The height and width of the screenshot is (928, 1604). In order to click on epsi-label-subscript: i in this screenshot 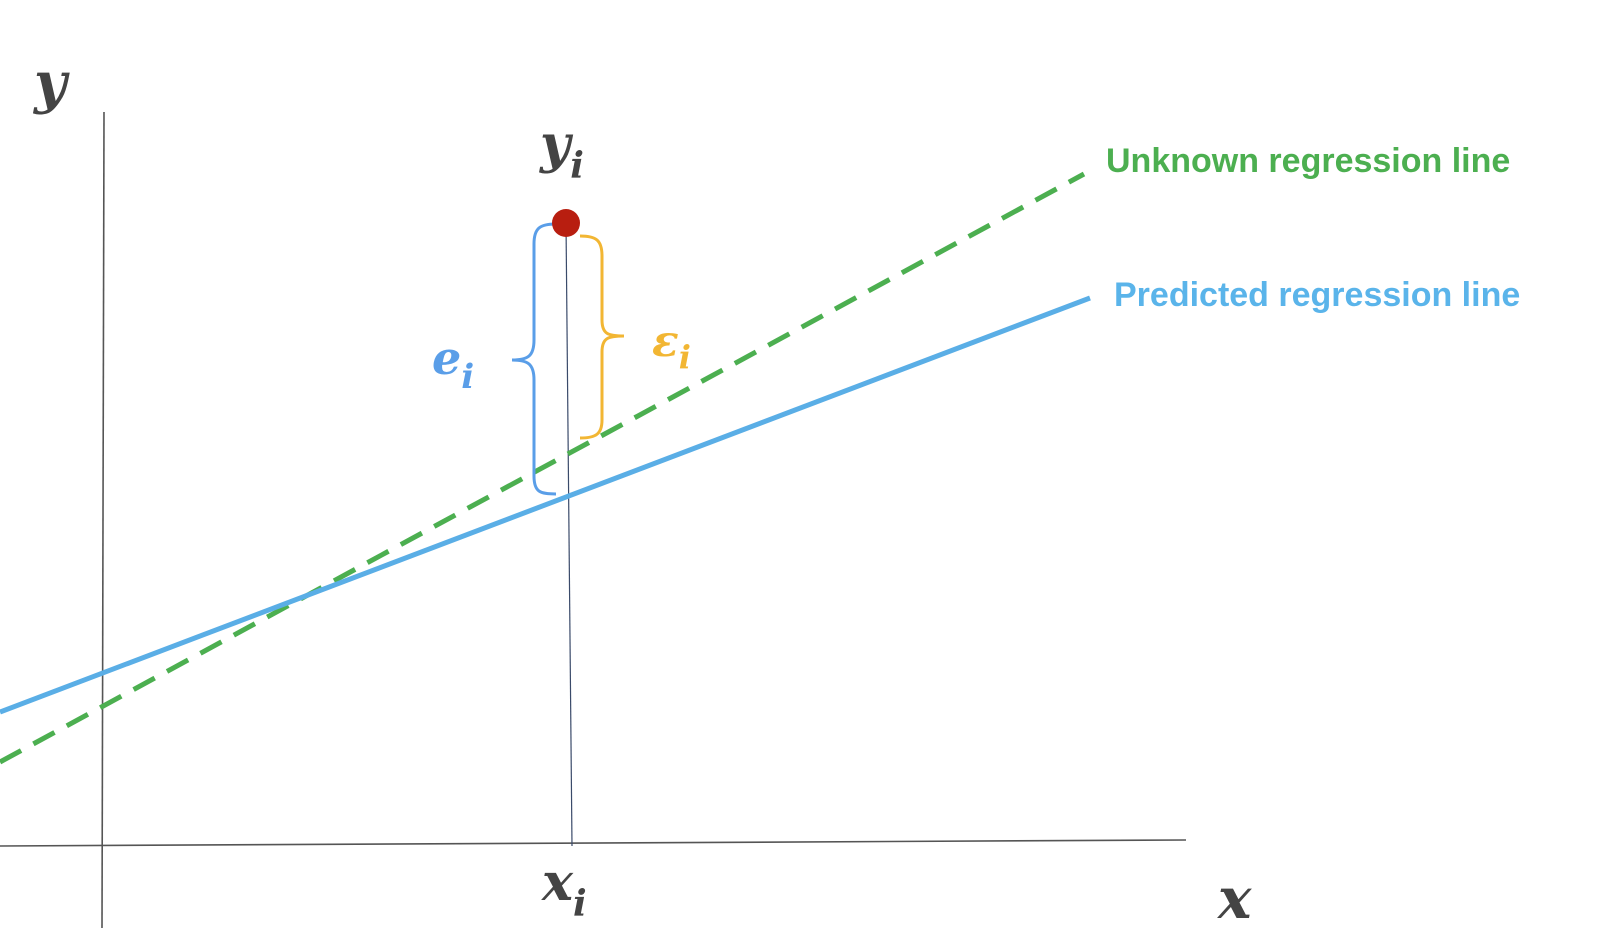, I will do `click(685, 357)`.